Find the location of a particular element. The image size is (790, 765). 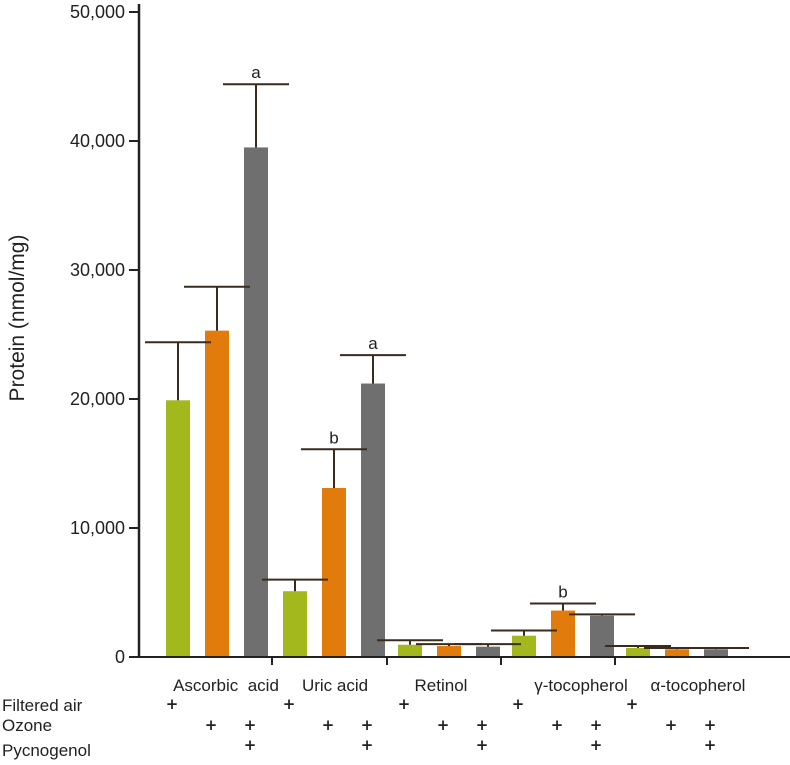

condition-row-label: Ozone is located at coordinates (27, 725).